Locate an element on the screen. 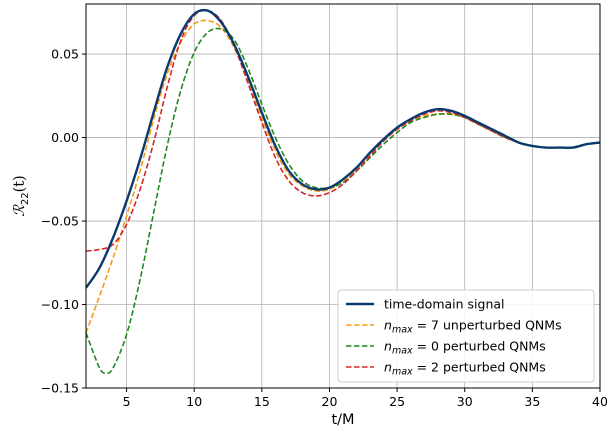  y-tick-label: −0.15 is located at coordinates (60, 388).